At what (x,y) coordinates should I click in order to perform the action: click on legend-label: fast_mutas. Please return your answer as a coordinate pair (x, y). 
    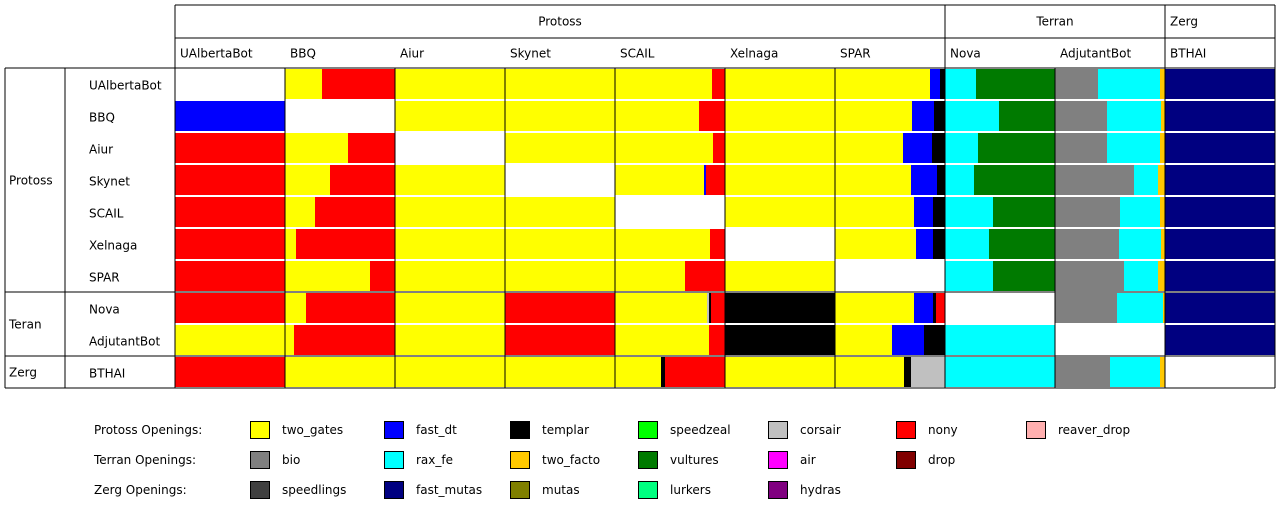
    Looking at the image, I should click on (449, 490).